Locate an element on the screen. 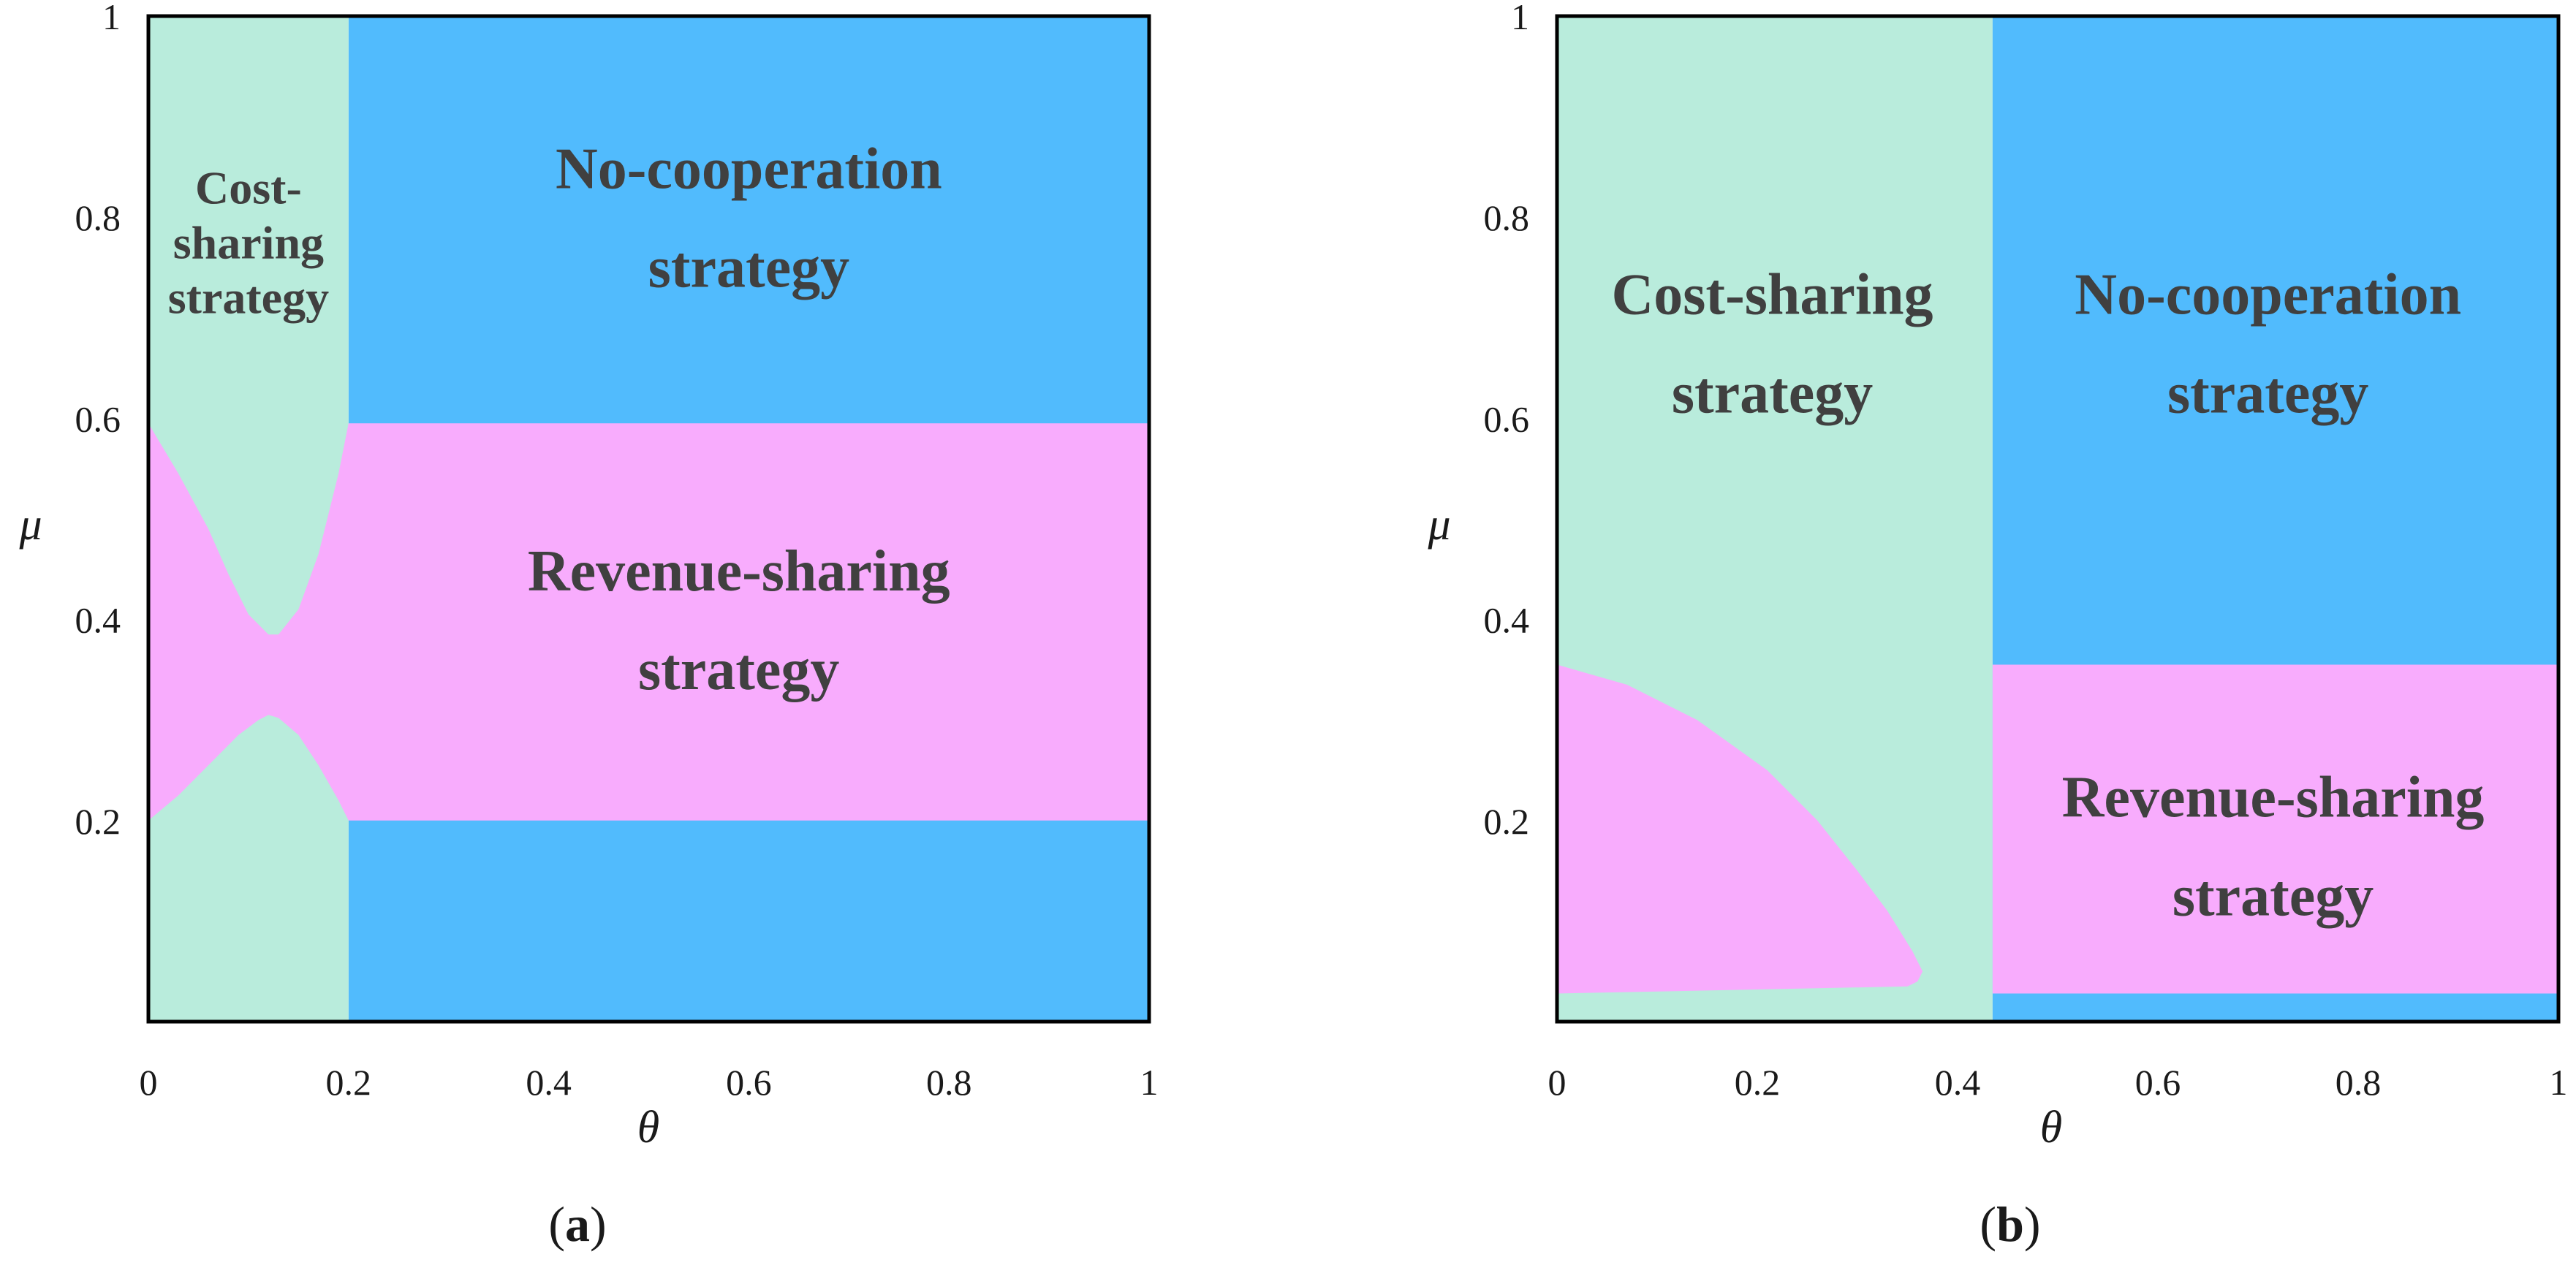  panel-a-y-tick-label: 1 is located at coordinates (111, 18).